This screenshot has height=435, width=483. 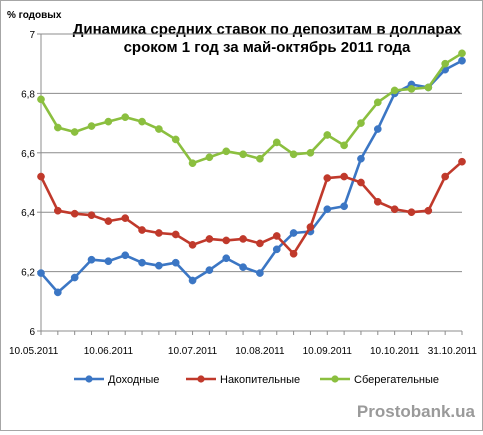 I want to click on watermark: Prostobank.ua, so click(x=416, y=411).